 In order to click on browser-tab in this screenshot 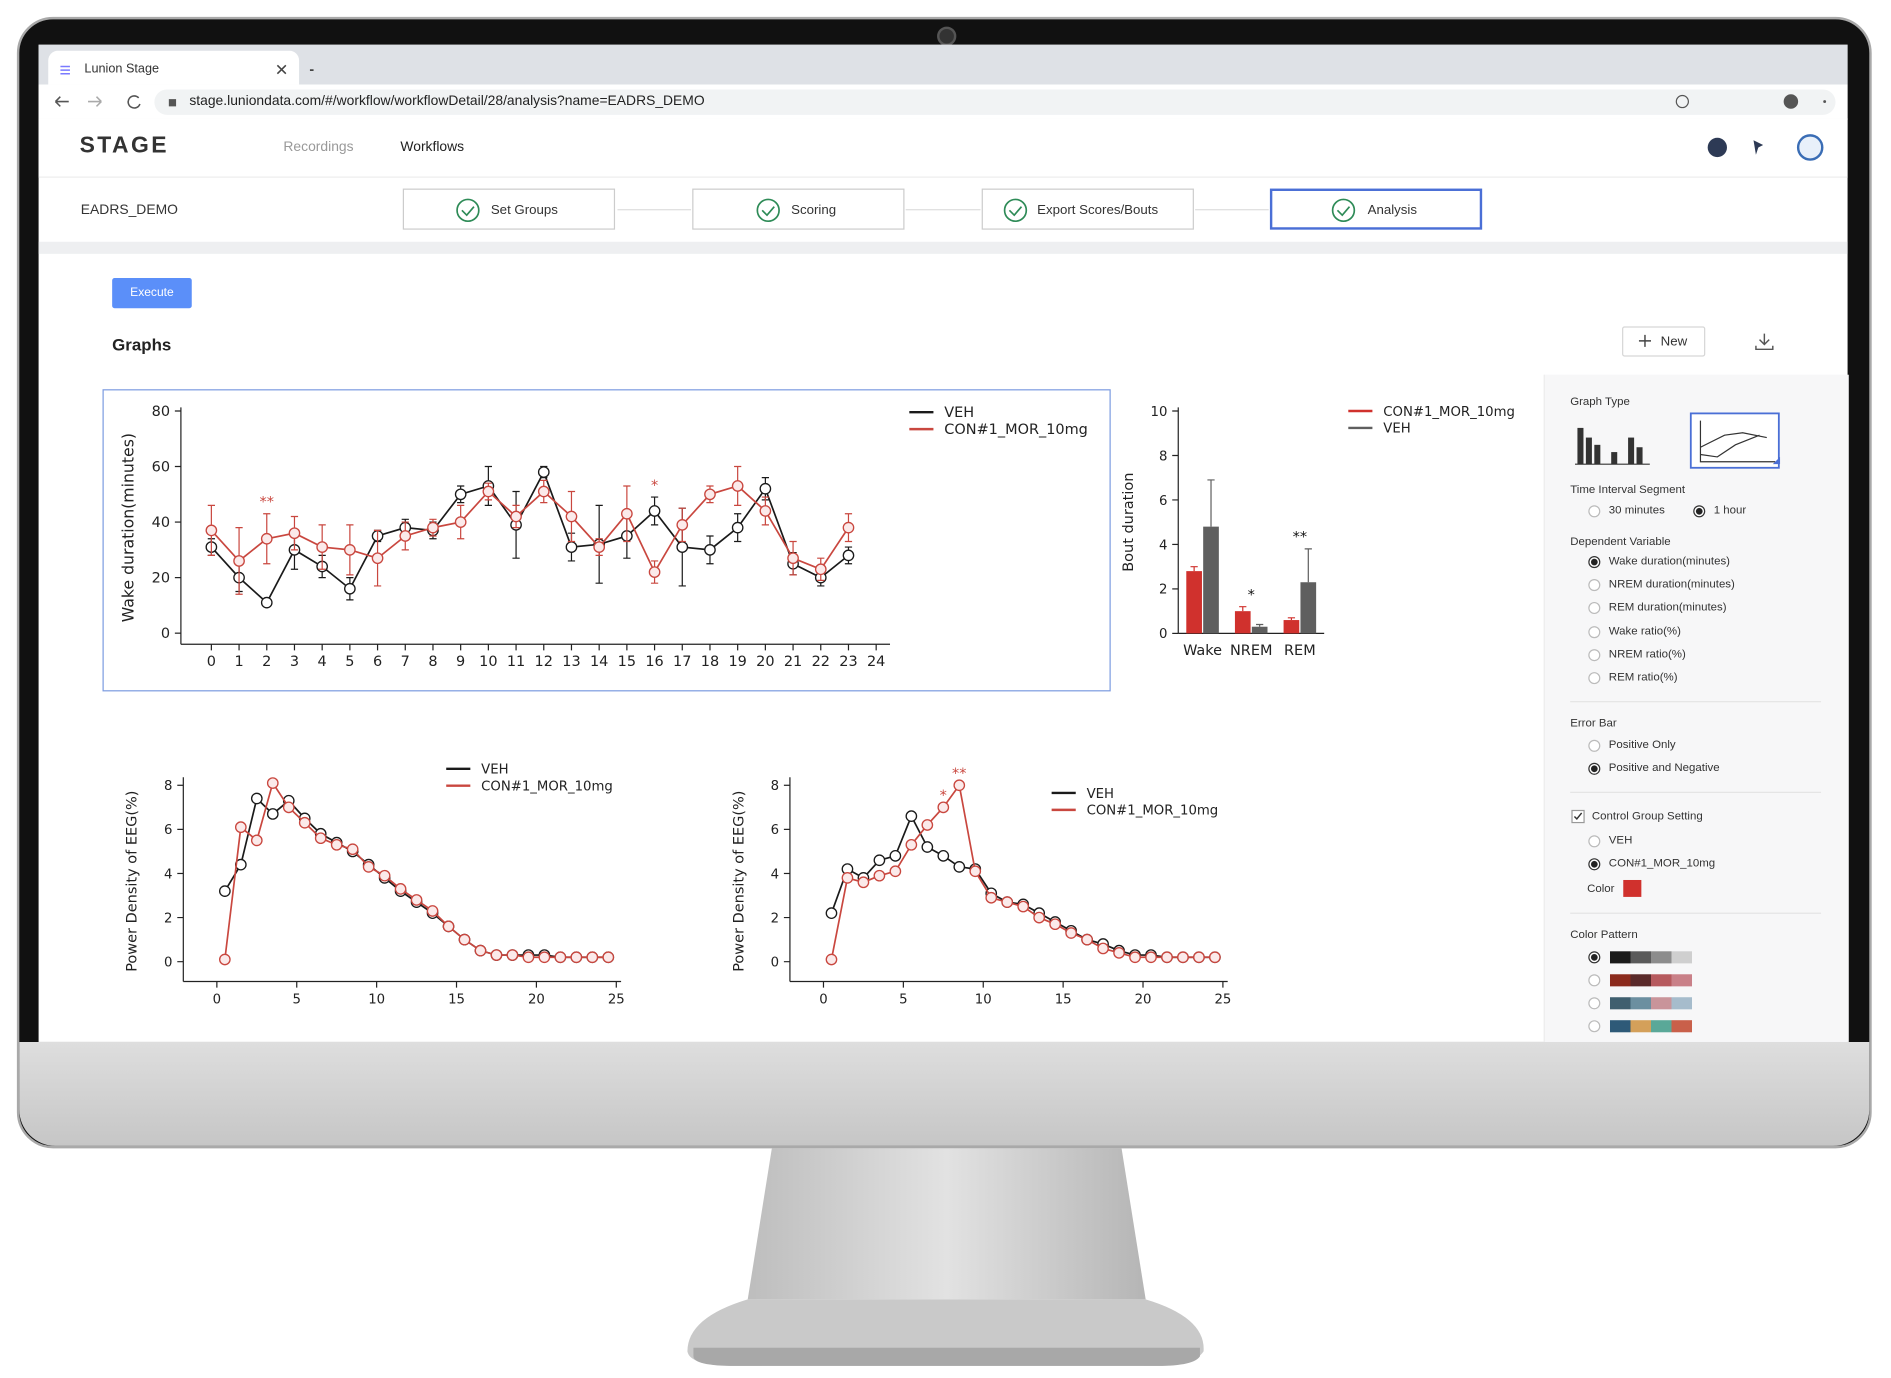, I will do `click(174, 67)`.